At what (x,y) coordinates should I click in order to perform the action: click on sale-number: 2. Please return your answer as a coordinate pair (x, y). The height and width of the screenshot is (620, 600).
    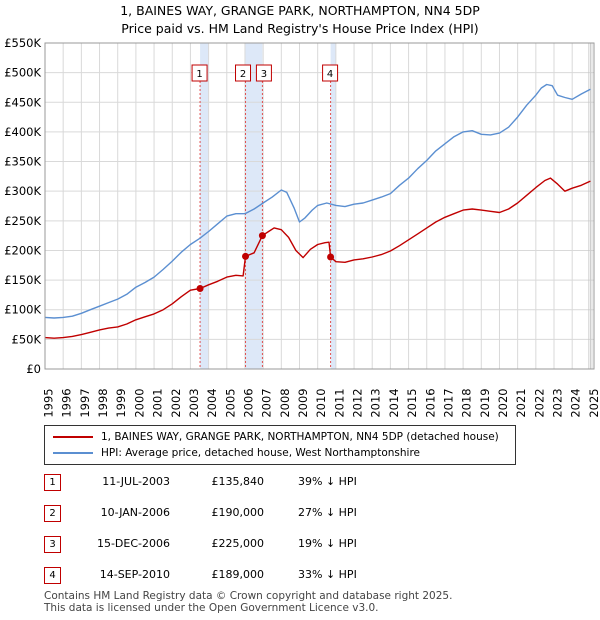
    Looking at the image, I should click on (52, 513).